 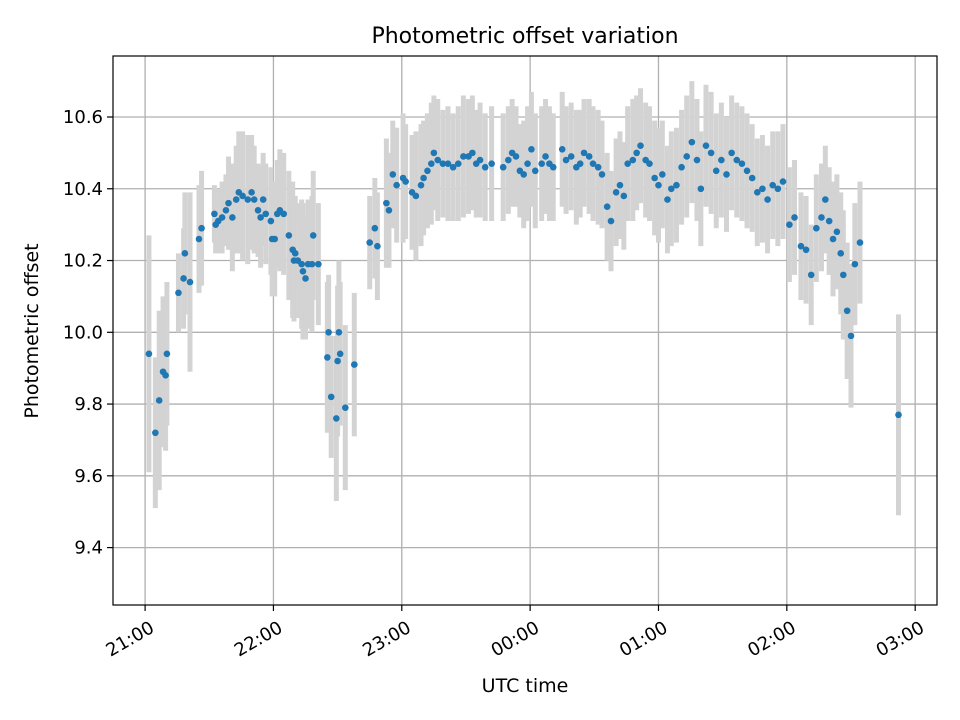 What do you see at coordinates (83, 189) in the screenshot?
I see `y-tick-label: 10.4` at bounding box center [83, 189].